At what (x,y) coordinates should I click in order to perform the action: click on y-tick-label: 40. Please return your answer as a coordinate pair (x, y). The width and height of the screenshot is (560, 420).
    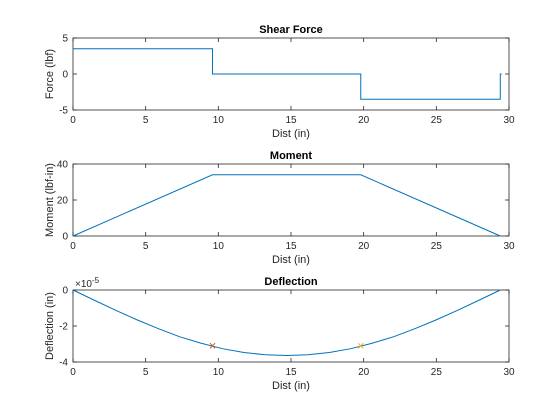
    Looking at the image, I should click on (63, 165).